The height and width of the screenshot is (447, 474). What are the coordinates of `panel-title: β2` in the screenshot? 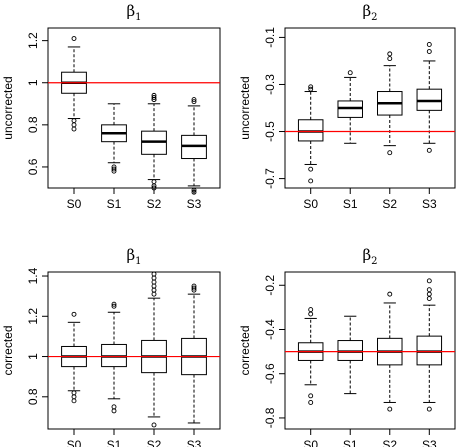 It's located at (369, 256).